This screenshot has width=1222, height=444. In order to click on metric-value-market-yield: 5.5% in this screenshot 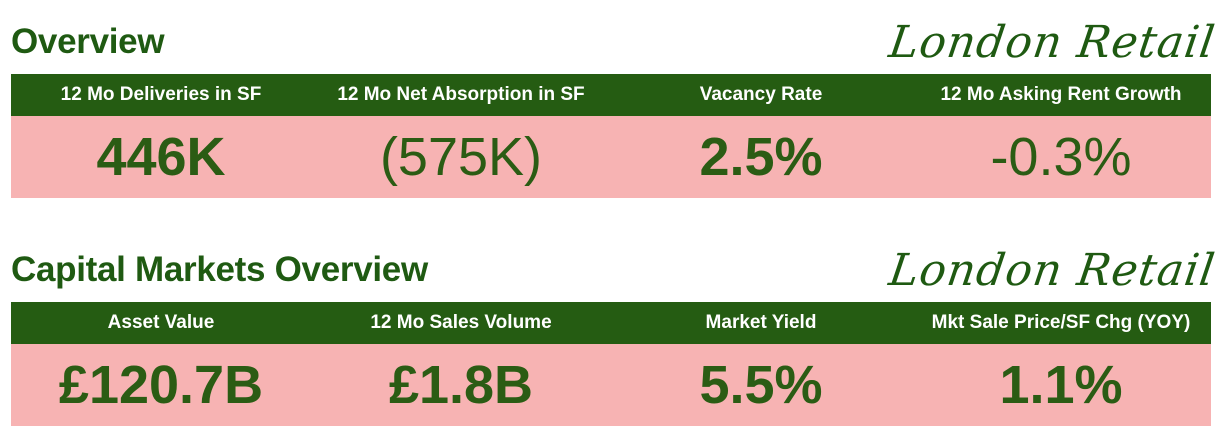, I will do `click(761, 385)`.